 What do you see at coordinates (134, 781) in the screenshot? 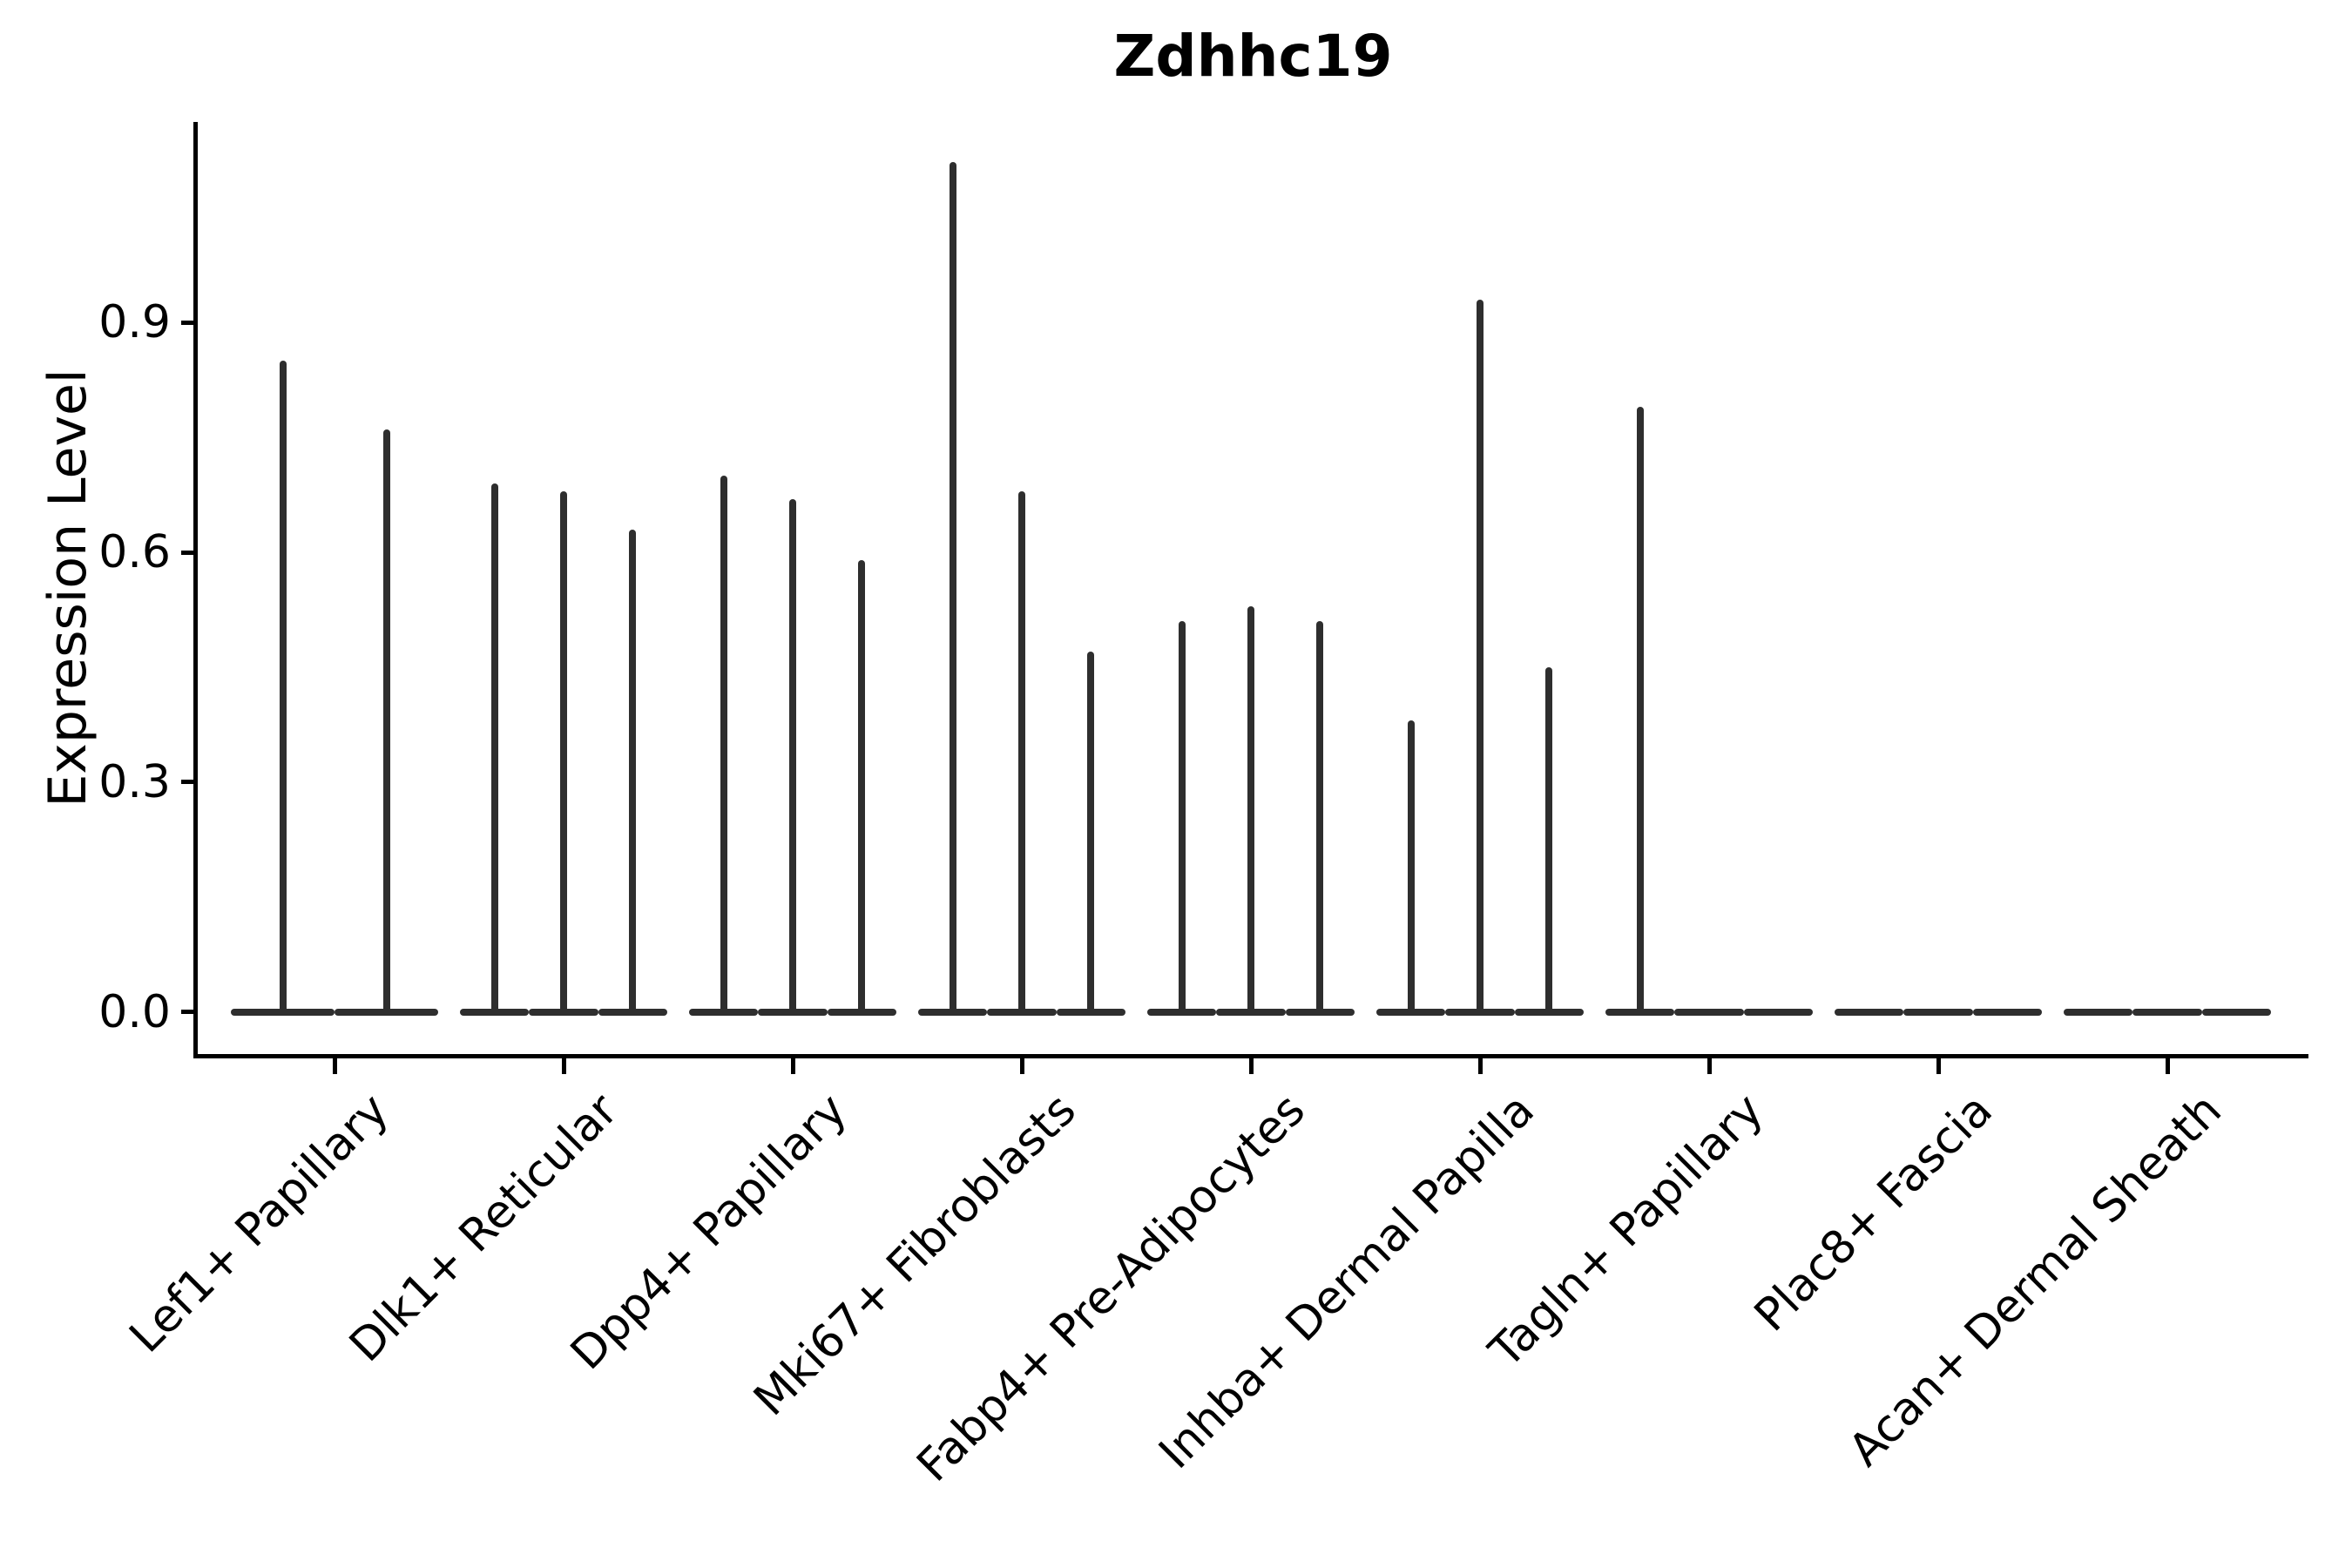
I see `y-tick-label: 0.3` at bounding box center [134, 781].